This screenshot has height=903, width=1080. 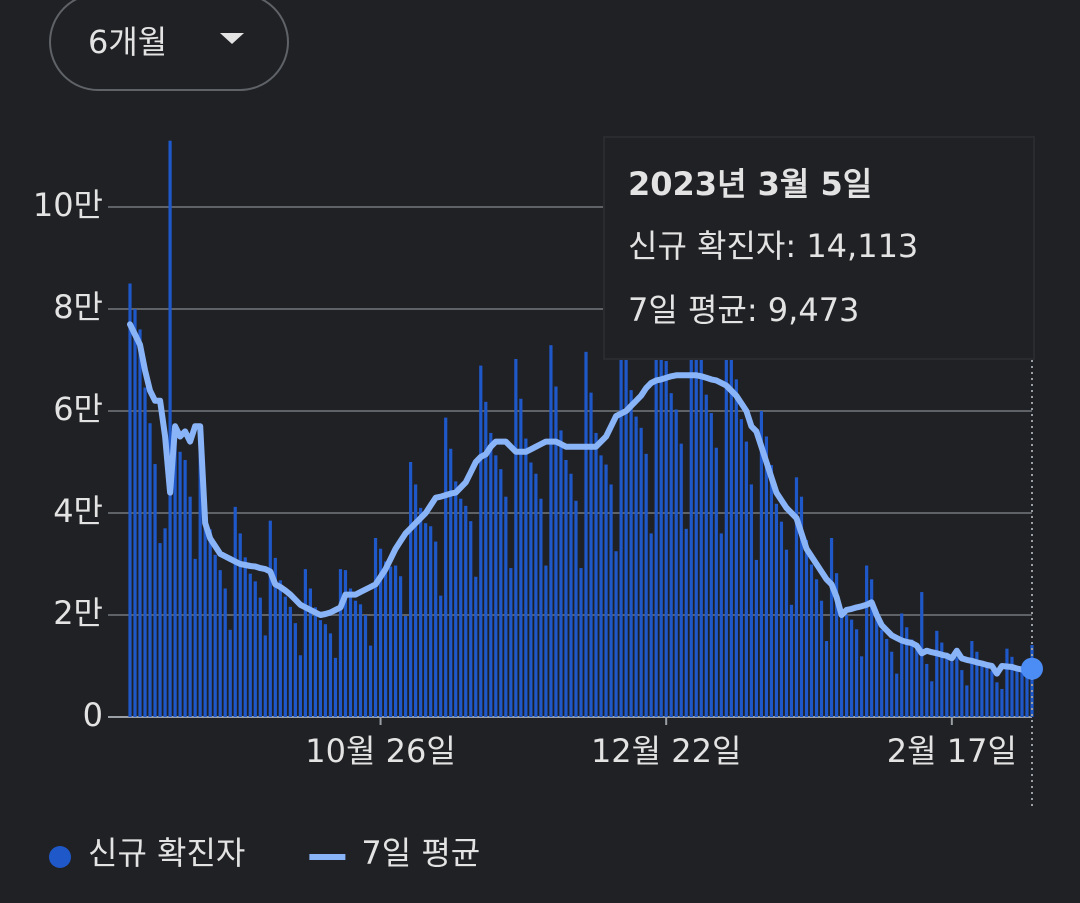 What do you see at coordinates (743, 310) in the screenshot?
I see `tooltip-line: 7일 평균: 9,473` at bounding box center [743, 310].